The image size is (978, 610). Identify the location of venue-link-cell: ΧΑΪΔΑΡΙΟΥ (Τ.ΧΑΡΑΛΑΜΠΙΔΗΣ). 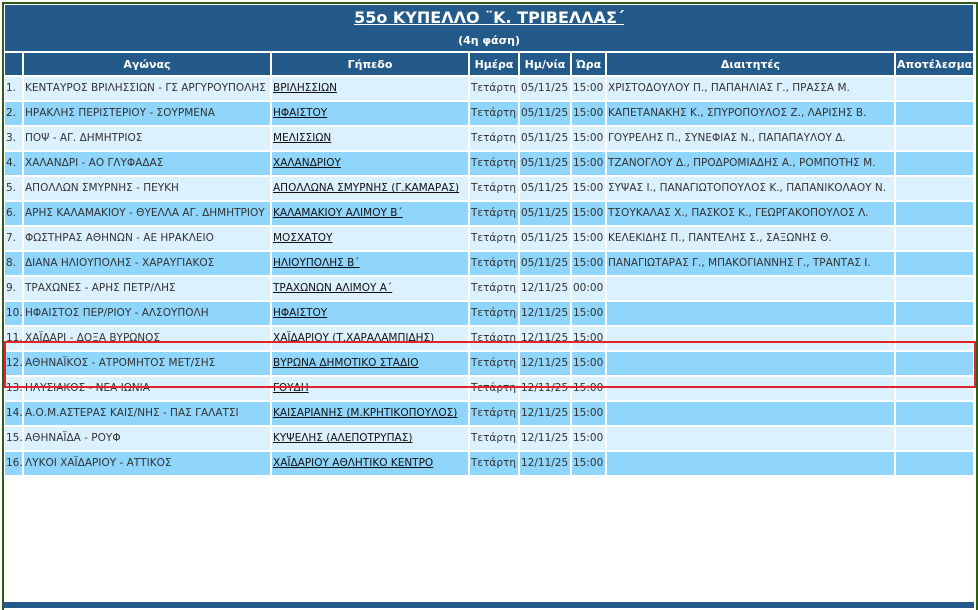
(370, 338).